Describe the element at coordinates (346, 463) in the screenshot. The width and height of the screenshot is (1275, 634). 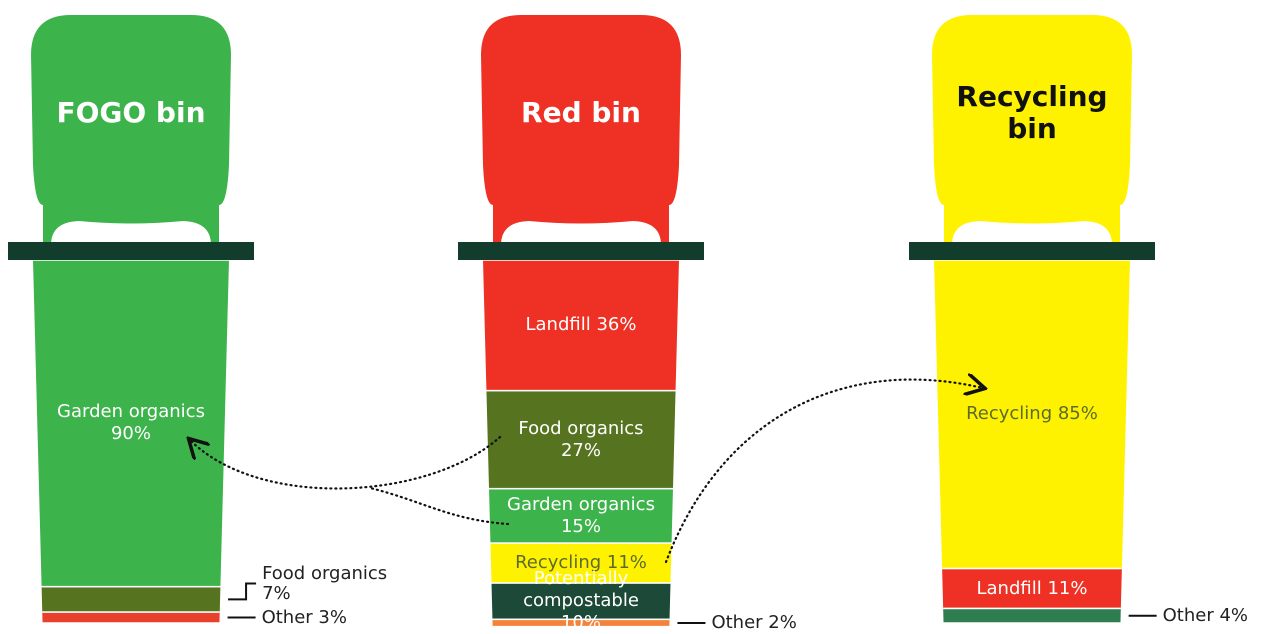
I see `arrow-food` at that location.